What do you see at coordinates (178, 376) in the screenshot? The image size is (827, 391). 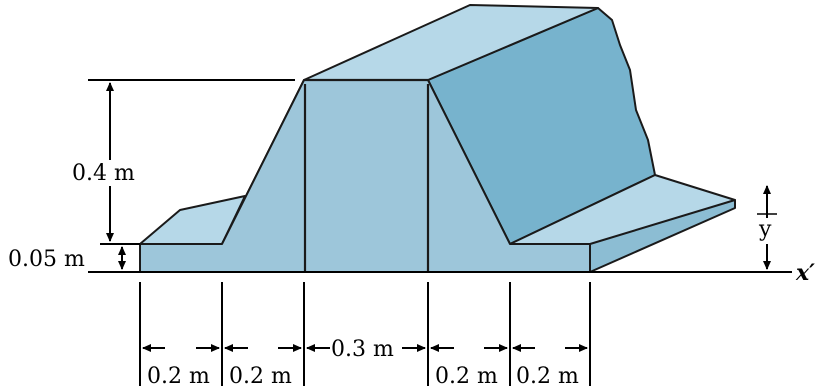 I see `label-width-1: 0.2 m` at bounding box center [178, 376].